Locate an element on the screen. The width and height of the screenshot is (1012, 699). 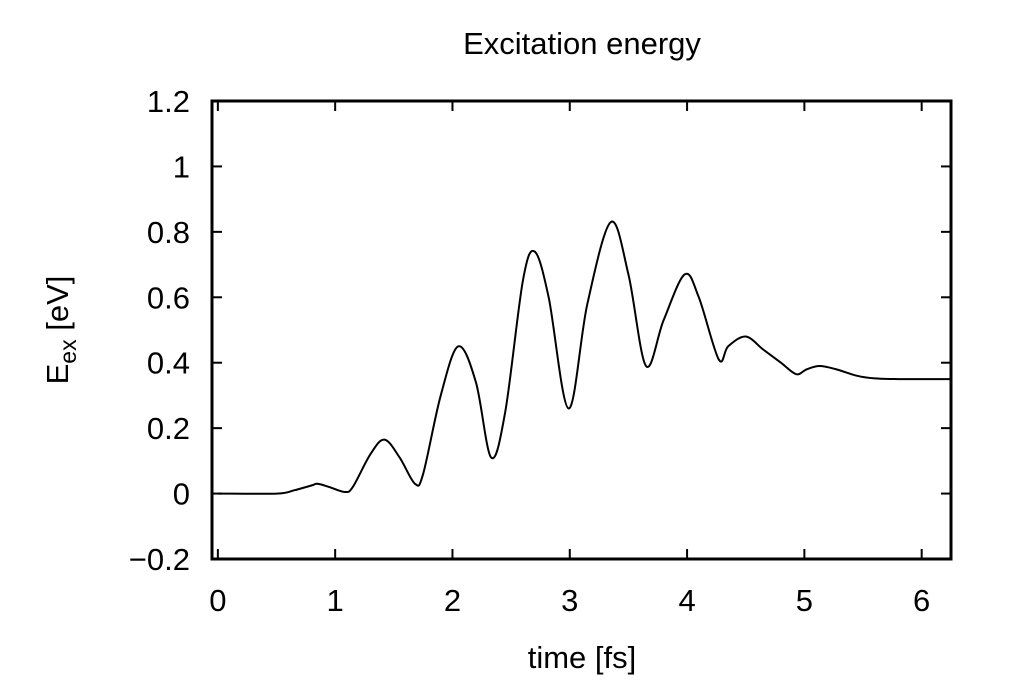
y-tick-label: 1 is located at coordinates (181, 166).